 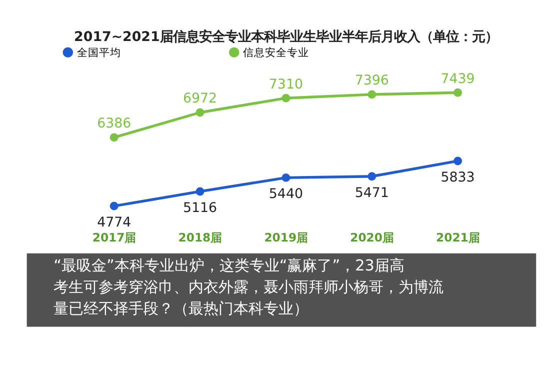 I want to click on chart-title: 2017~2021届信息安全专业本科毕业生毕业半年后月收入（单位：元）, so click(x=286, y=36).